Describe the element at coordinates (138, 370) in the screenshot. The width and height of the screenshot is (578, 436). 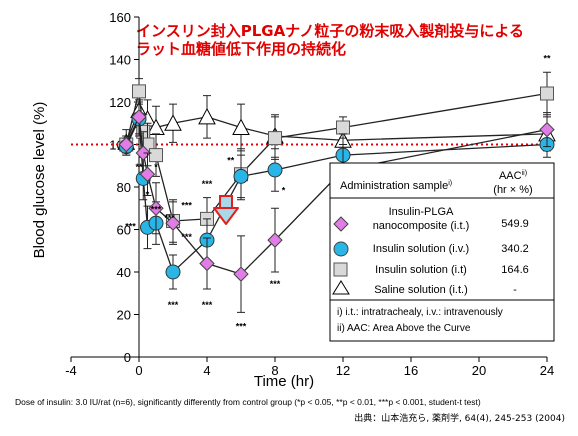
I see `x-tick-label: 0` at that location.